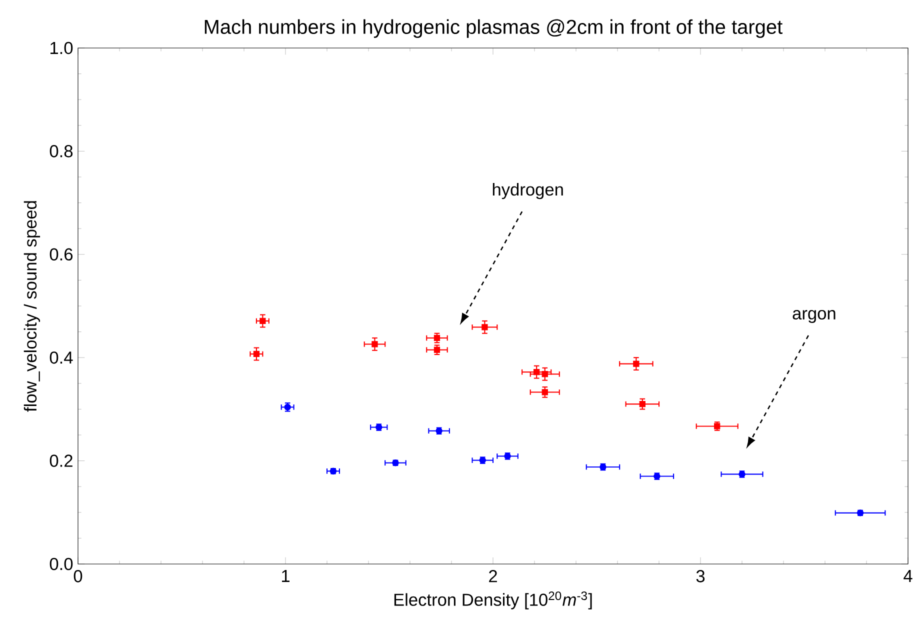  Describe the element at coordinates (493, 28) in the screenshot. I see `chart-title: Mach numbers in hydrogenic plasmas @2cm in front of the target` at that location.